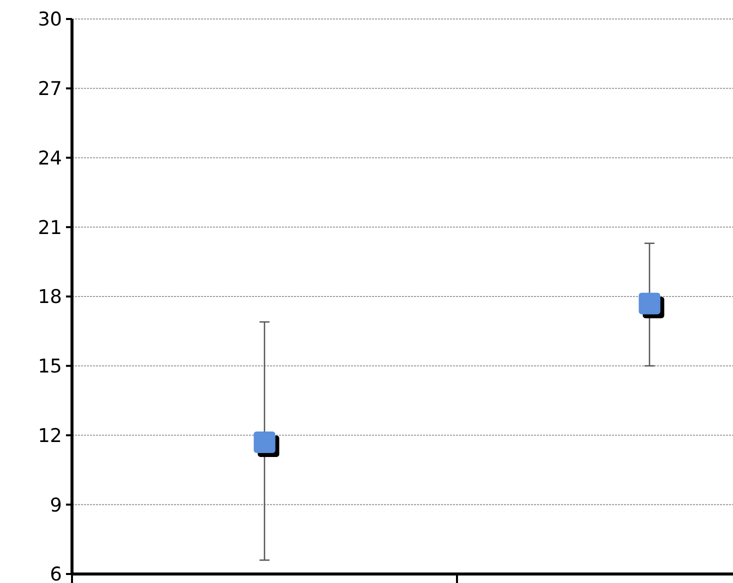 The height and width of the screenshot is (583, 733). Describe the element at coordinates (50, 297) in the screenshot. I see `y-tick-label: 18` at that location.